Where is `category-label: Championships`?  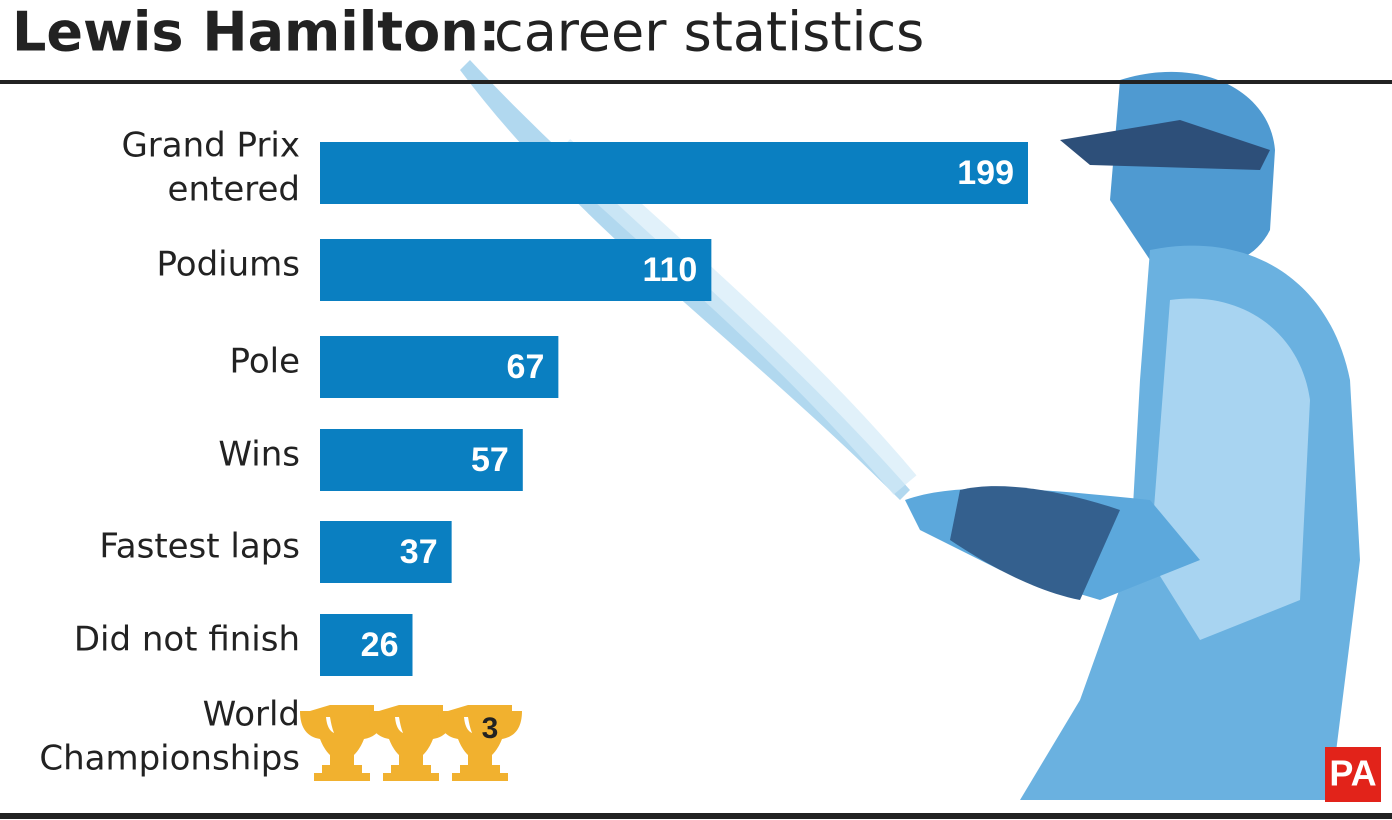 category-label: Championships is located at coordinates (169, 759).